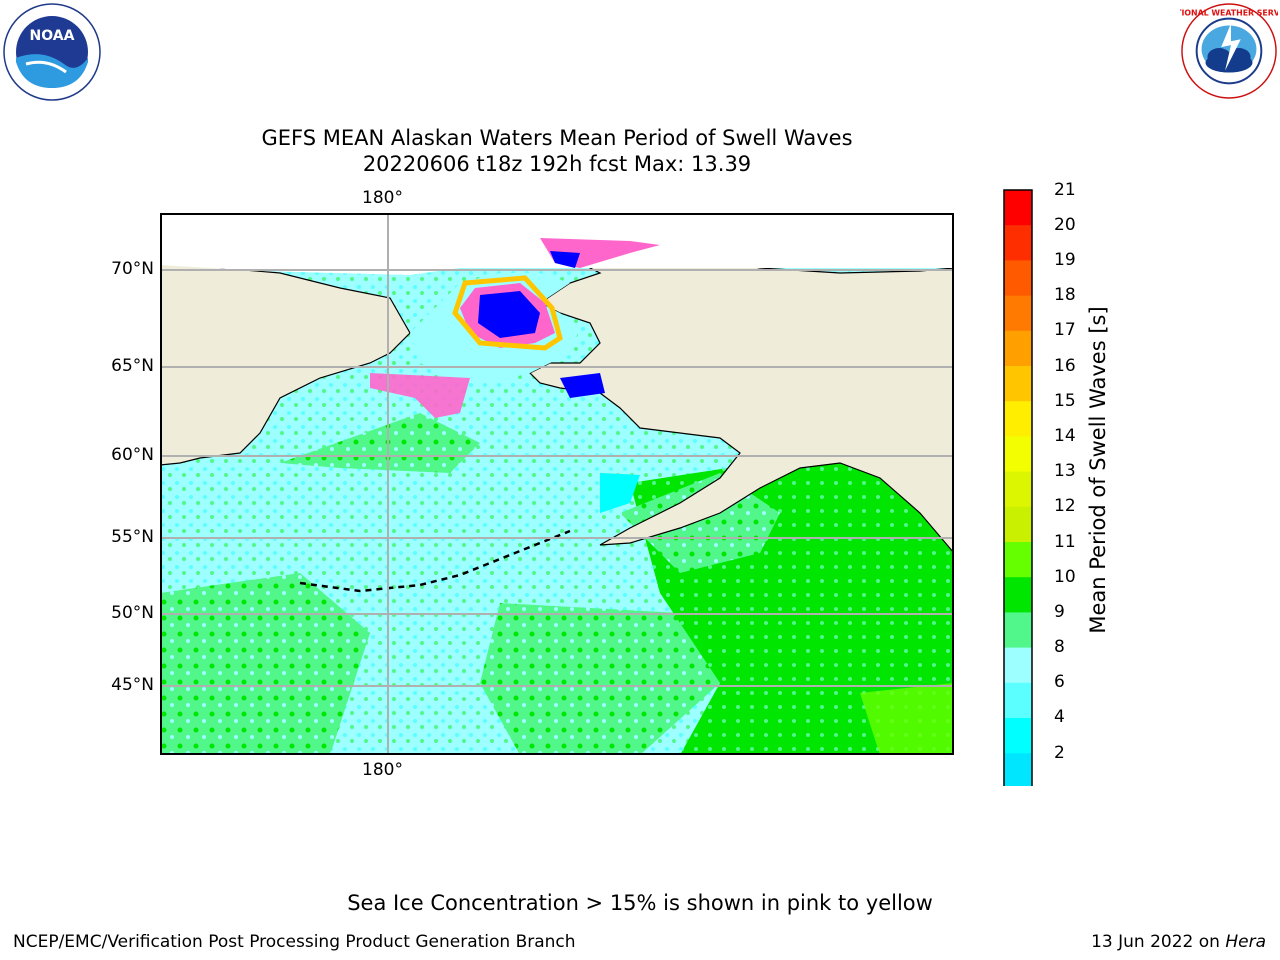  What do you see at coordinates (1059, 682) in the screenshot?
I see `colorbar-tick: 6` at bounding box center [1059, 682].